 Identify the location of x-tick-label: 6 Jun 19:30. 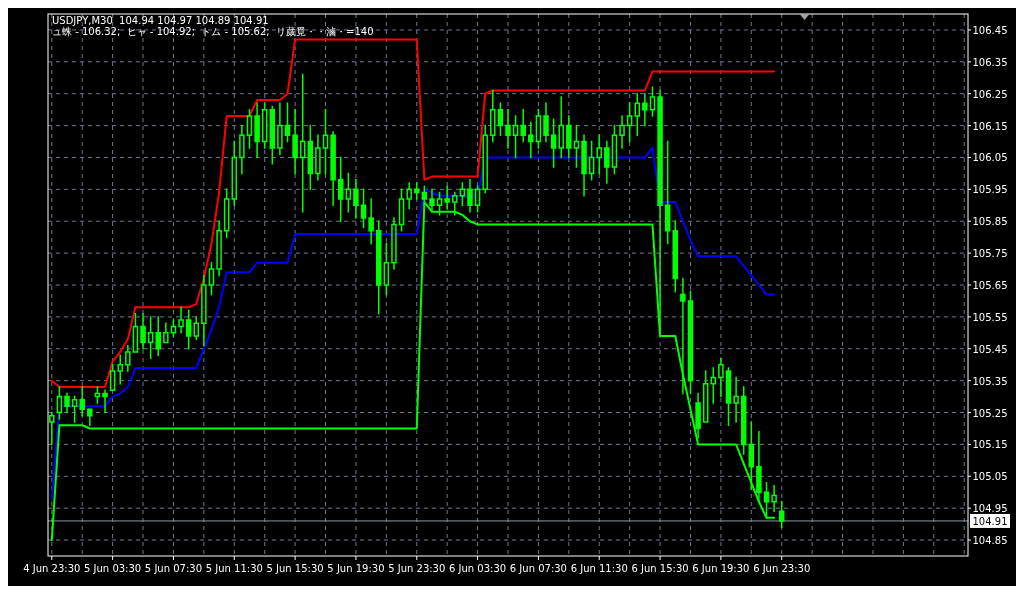
(721, 568).